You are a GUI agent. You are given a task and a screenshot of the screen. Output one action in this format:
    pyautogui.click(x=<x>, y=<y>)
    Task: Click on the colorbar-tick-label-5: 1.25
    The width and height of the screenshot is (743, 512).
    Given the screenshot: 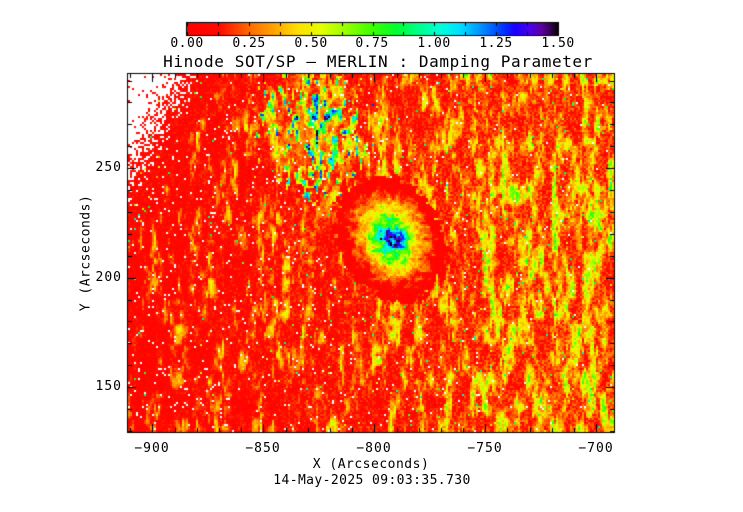 What is the action you would take?
    pyautogui.click(x=496, y=43)
    